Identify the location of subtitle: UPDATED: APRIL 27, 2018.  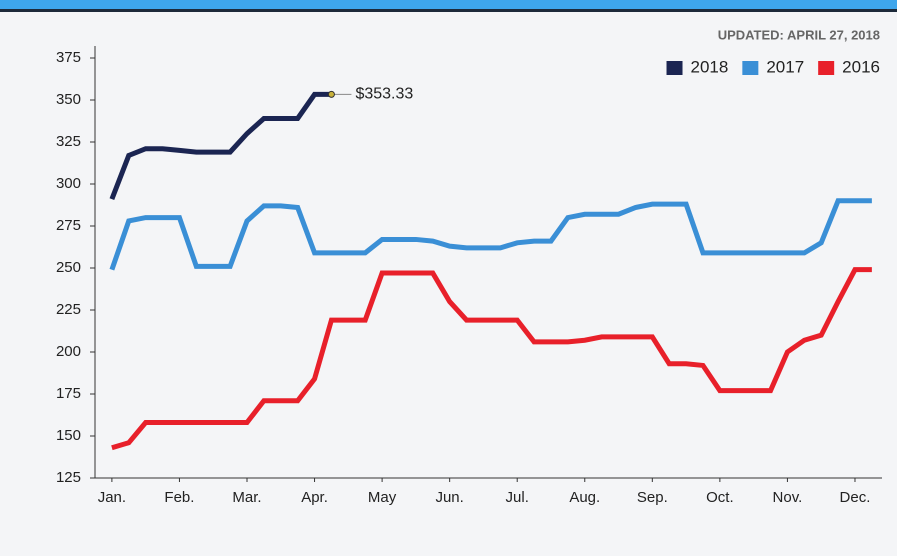
(799, 34).